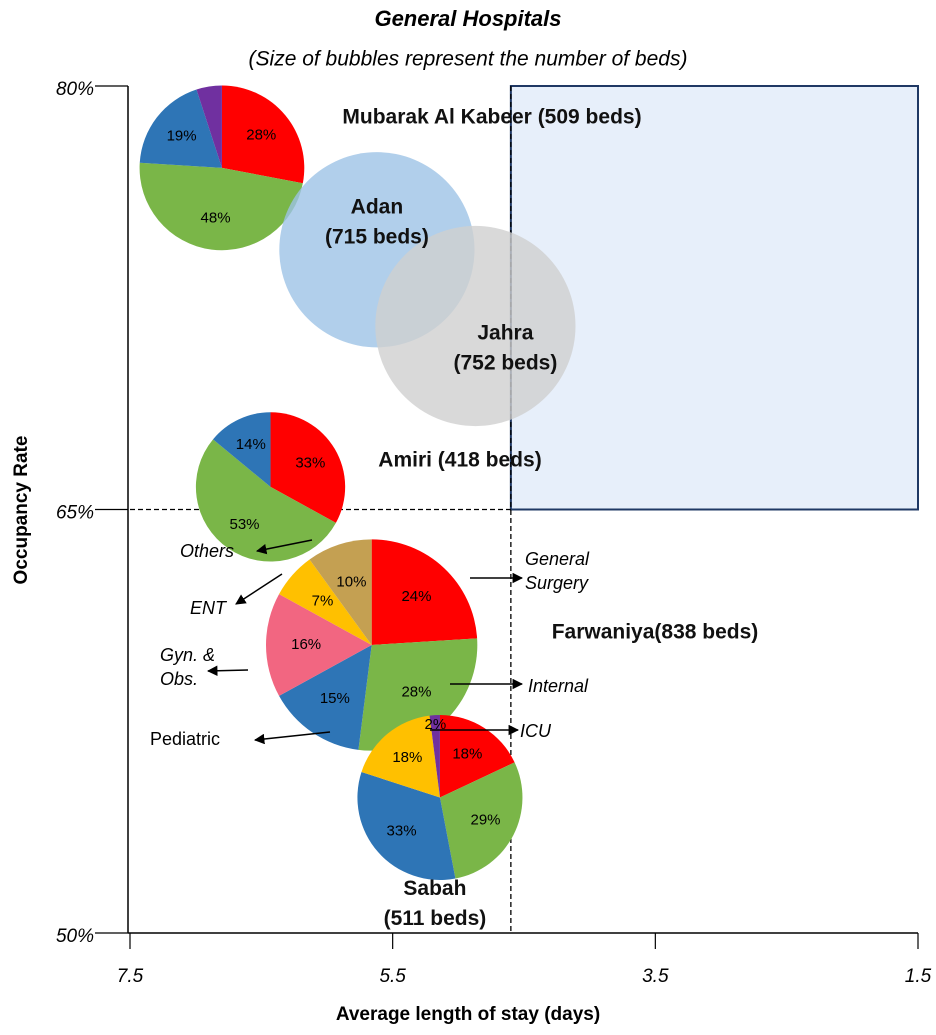 This screenshot has height=1035, width=936. I want to click on department-label: Pediatric, so click(185, 739).